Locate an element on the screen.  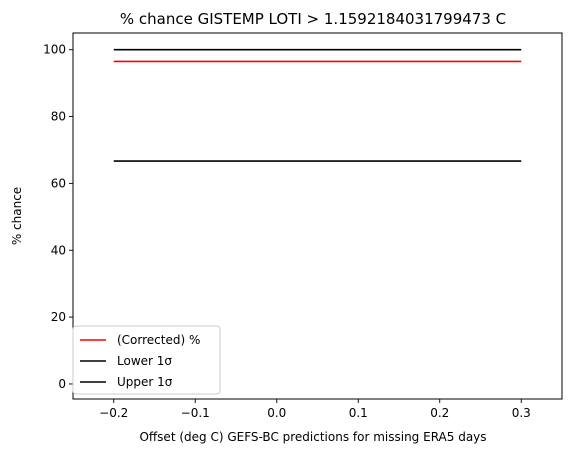
y-tick-label: 80 is located at coordinates (58, 117).